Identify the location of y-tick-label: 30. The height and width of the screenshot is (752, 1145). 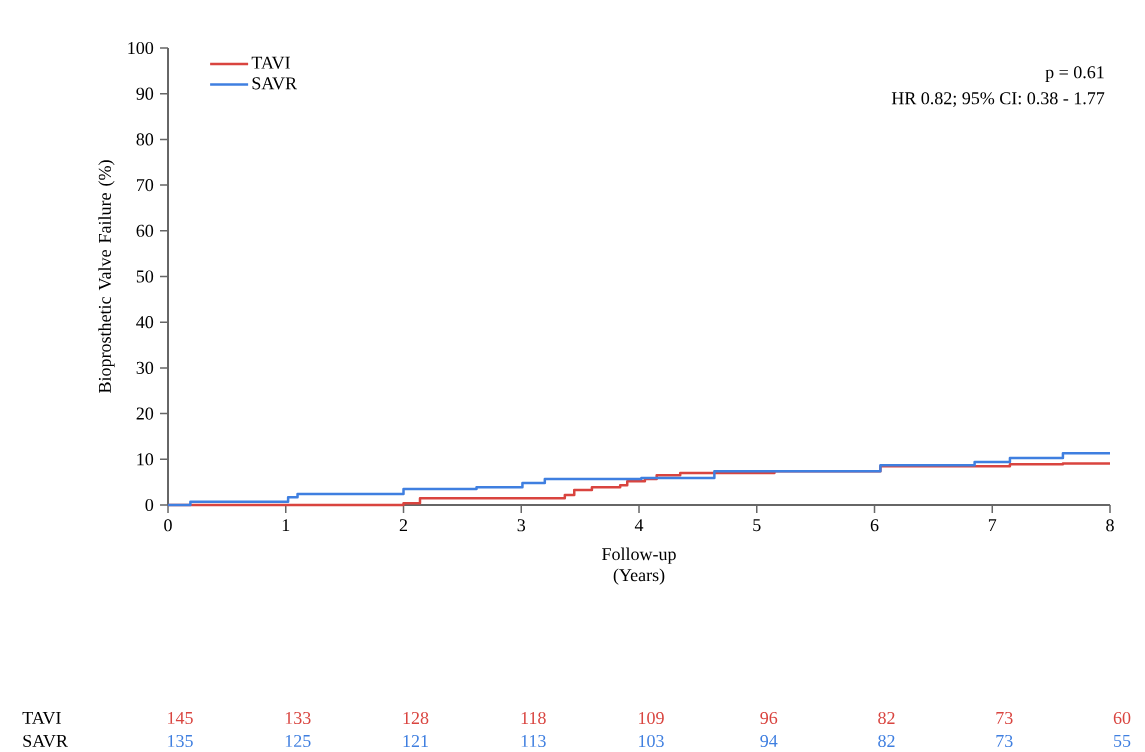
(145, 367).